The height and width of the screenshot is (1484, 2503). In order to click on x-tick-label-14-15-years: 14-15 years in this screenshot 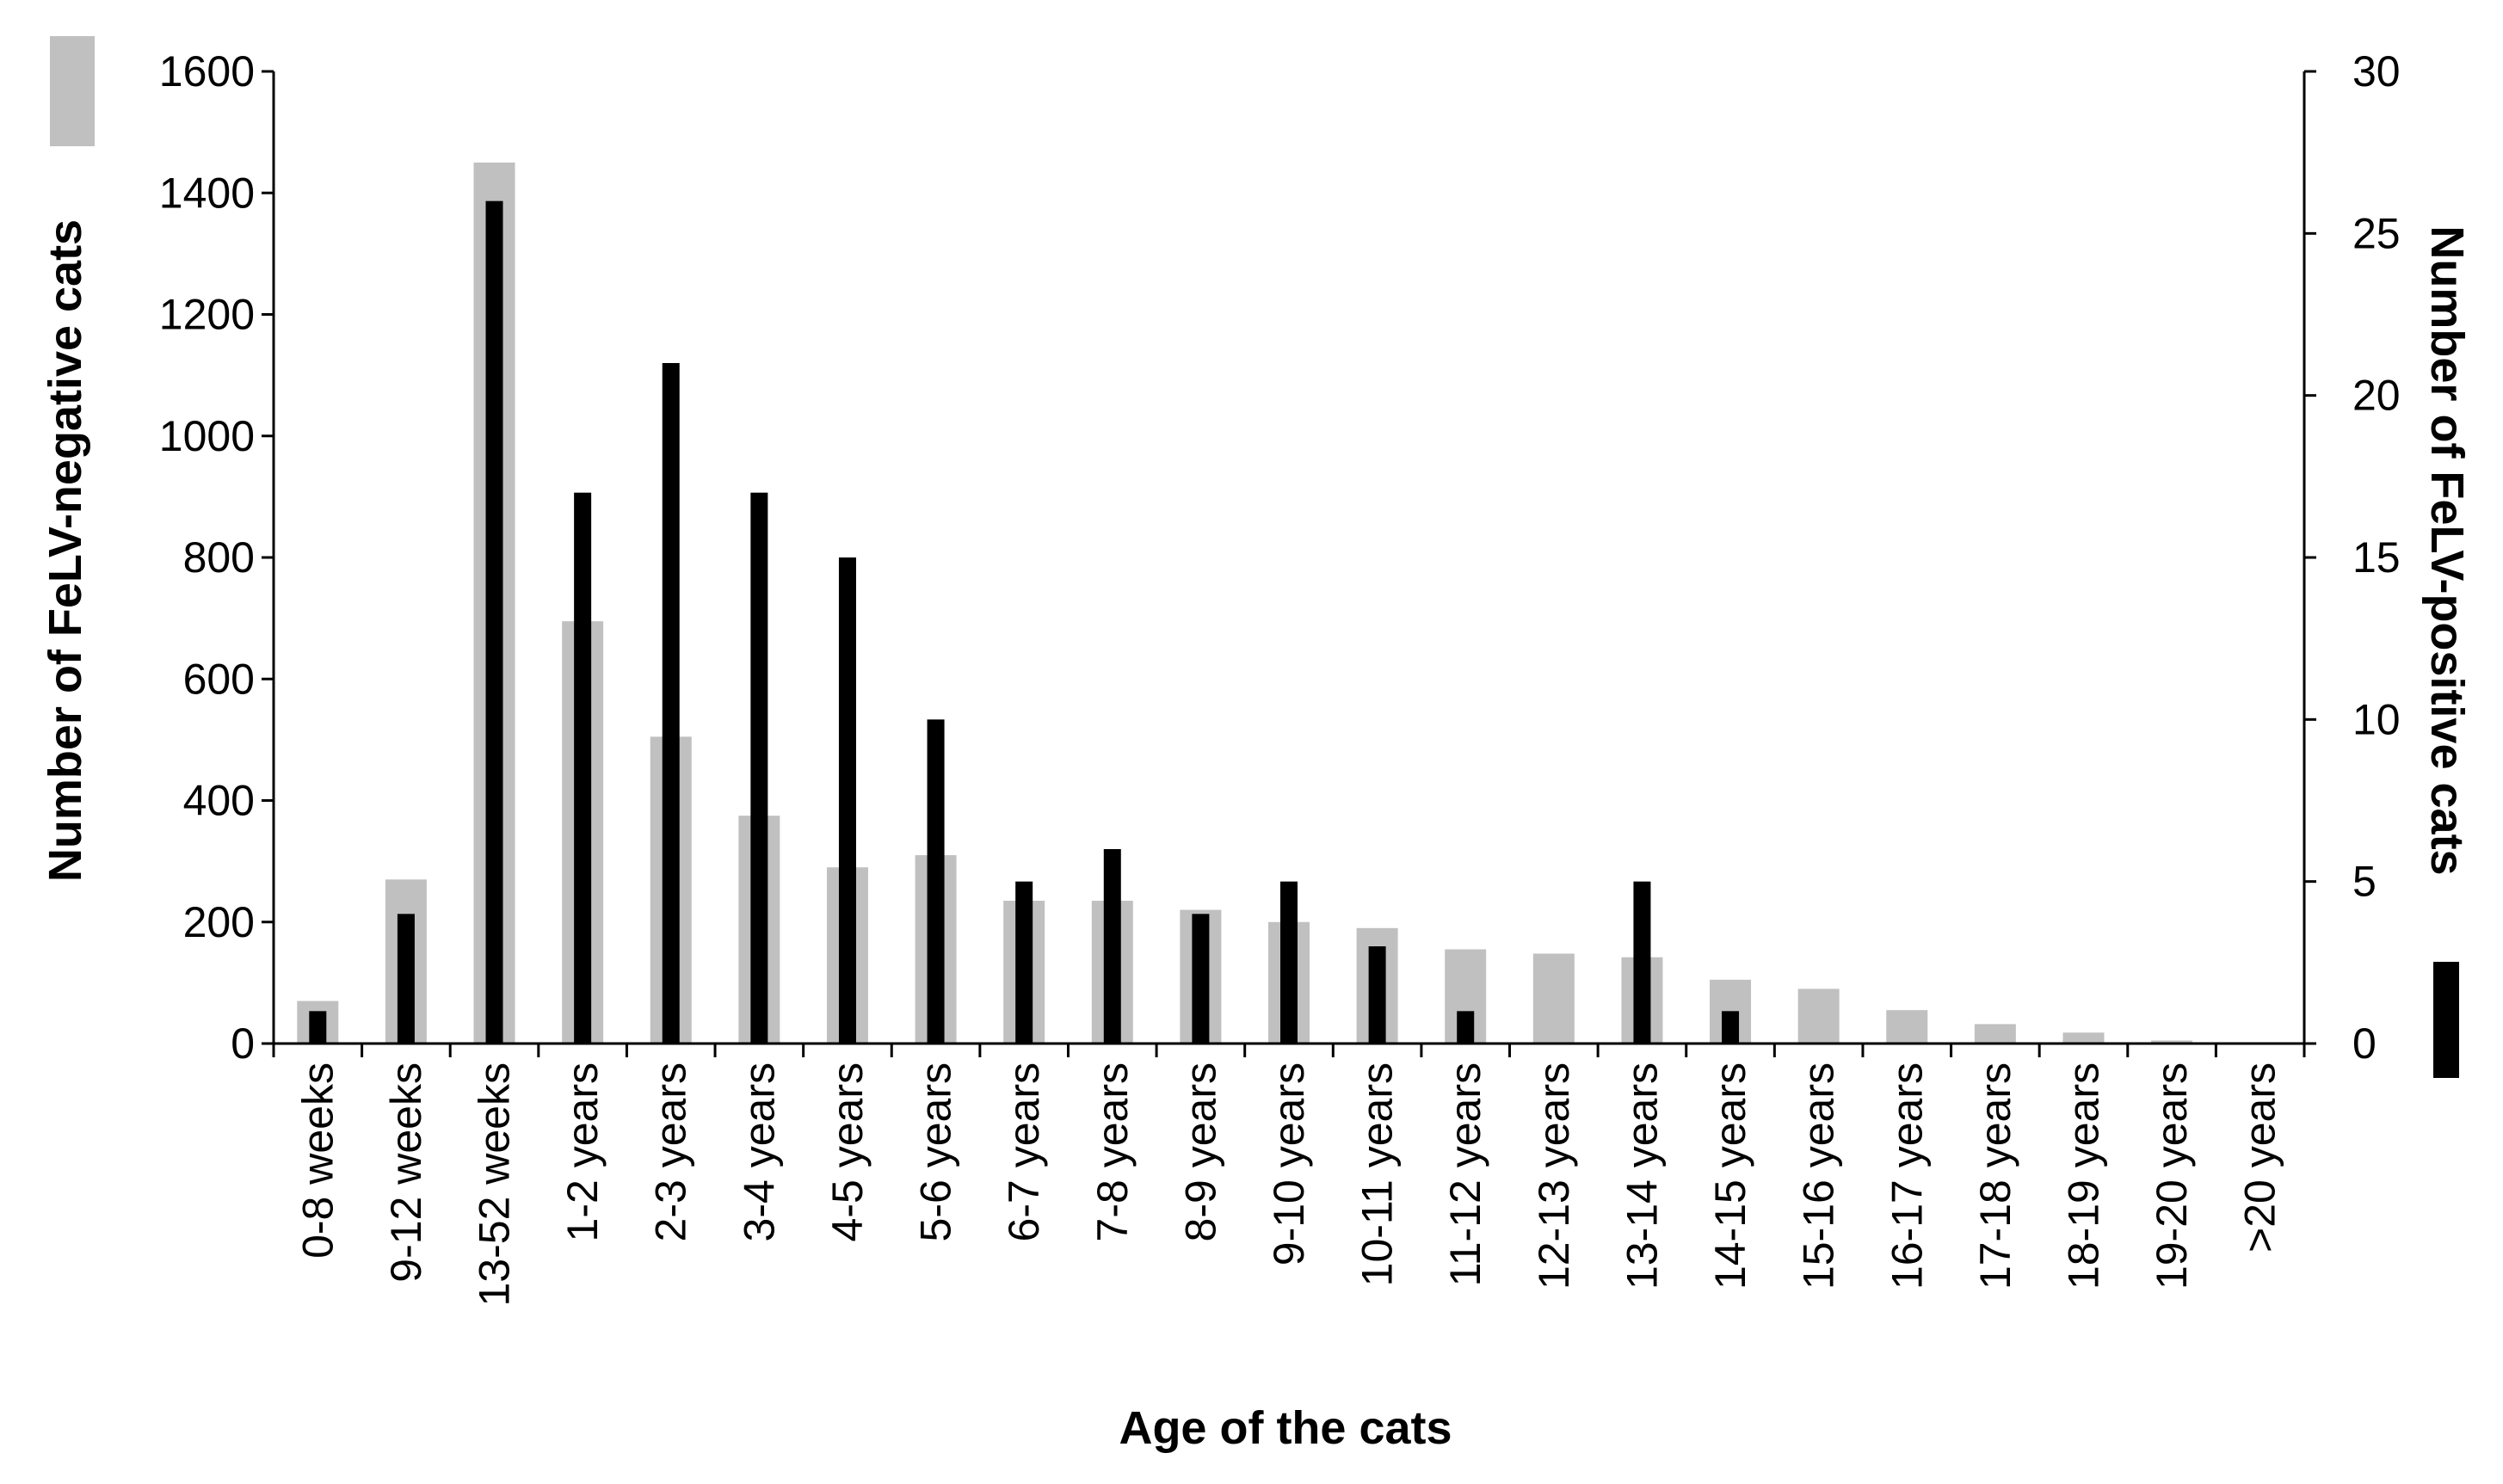, I will do `click(1730, 1176)`.